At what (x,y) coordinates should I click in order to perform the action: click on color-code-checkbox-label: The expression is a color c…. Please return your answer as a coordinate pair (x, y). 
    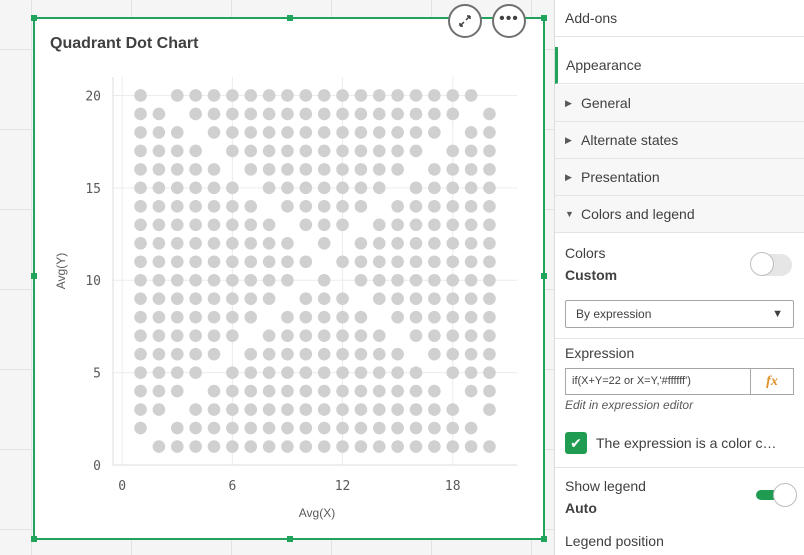
    Looking at the image, I should click on (698, 443).